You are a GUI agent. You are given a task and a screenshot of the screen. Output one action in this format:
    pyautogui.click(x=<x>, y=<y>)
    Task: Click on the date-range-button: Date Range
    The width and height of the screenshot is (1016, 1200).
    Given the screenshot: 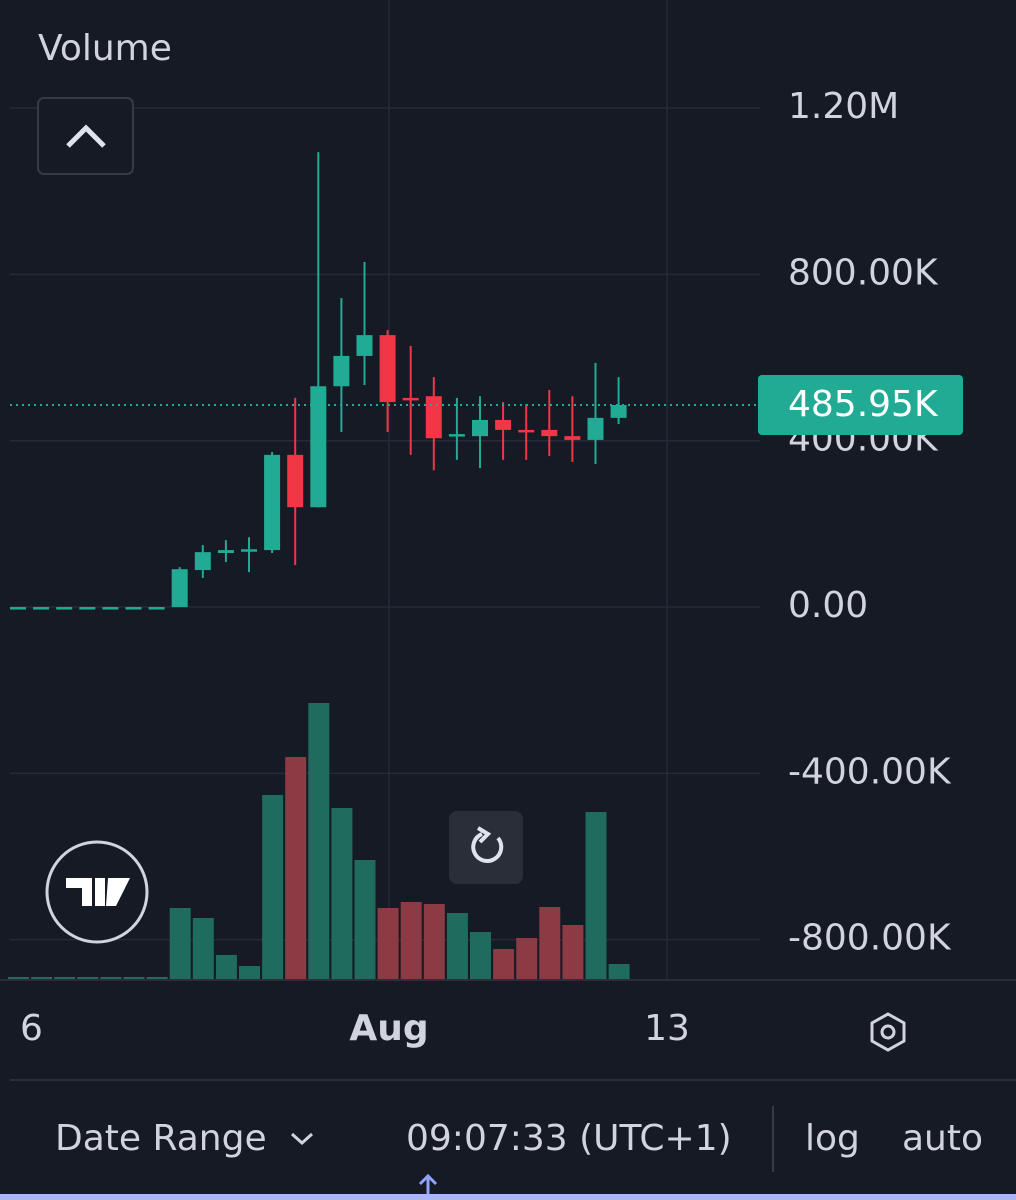 What is the action you would take?
    pyautogui.click(x=161, y=1138)
    